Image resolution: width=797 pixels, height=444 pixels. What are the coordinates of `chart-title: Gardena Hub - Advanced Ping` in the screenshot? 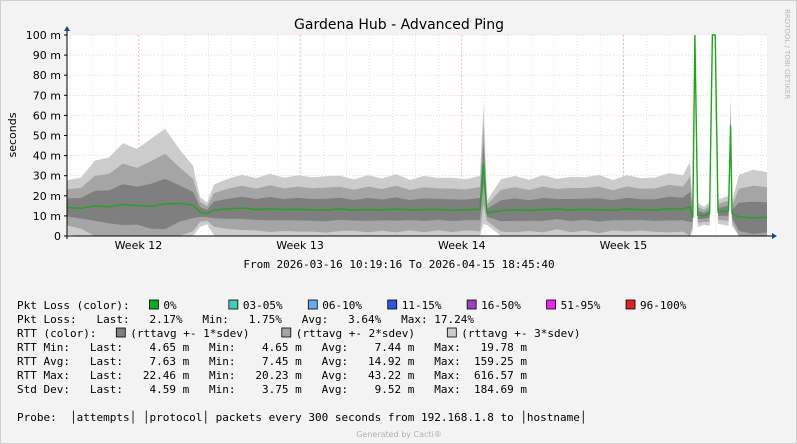 It's located at (399, 25).